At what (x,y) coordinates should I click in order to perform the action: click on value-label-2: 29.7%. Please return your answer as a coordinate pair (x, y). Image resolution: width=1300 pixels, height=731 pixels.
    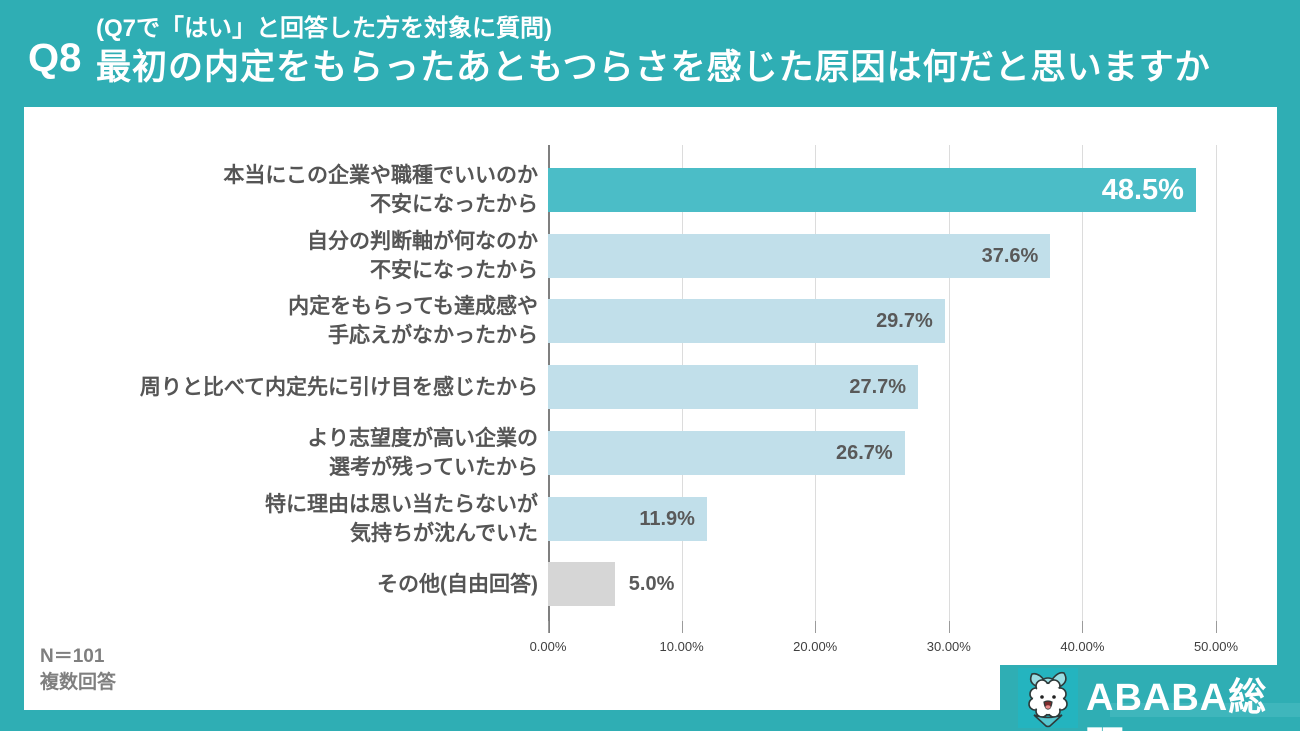
    Looking at the image, I should click on (904, 321).